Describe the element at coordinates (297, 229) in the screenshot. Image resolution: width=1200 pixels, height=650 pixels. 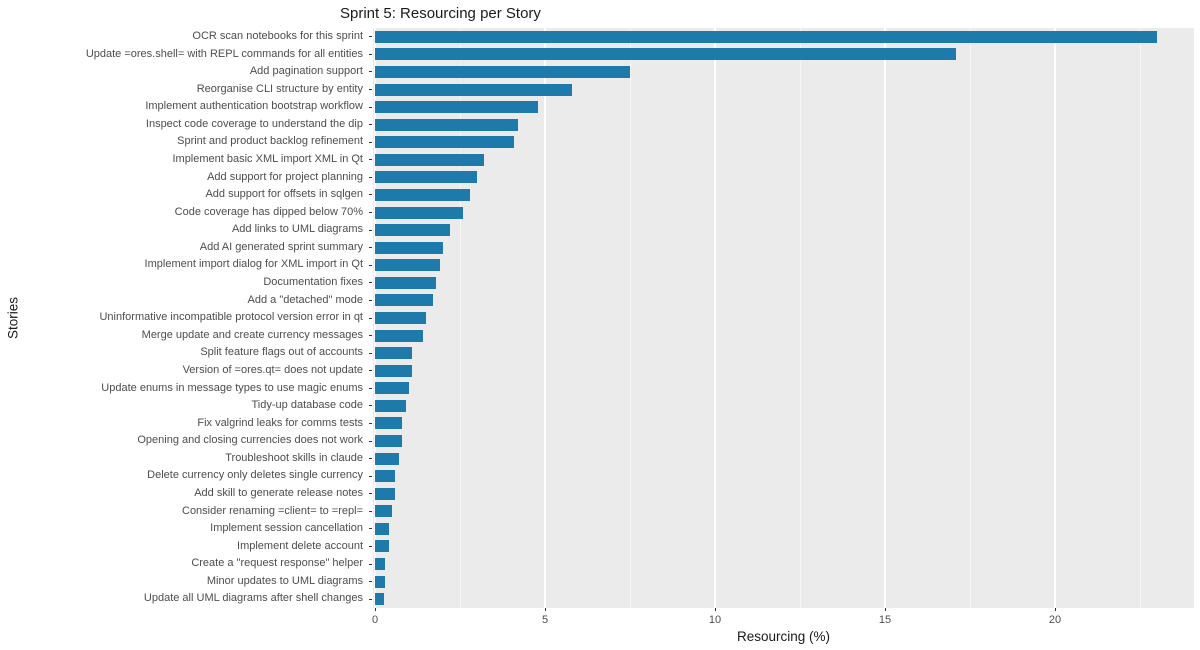
I see `y-tick-label: Add links to UML diagrams` at that location.